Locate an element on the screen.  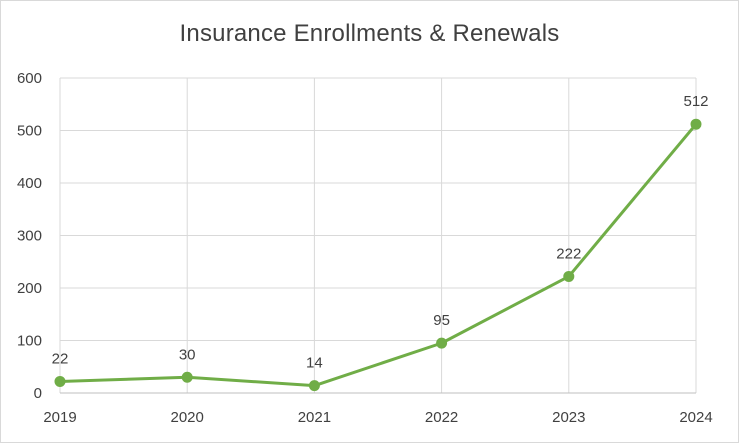
y-tick-label: 100 is located at coordinates (29, 341).